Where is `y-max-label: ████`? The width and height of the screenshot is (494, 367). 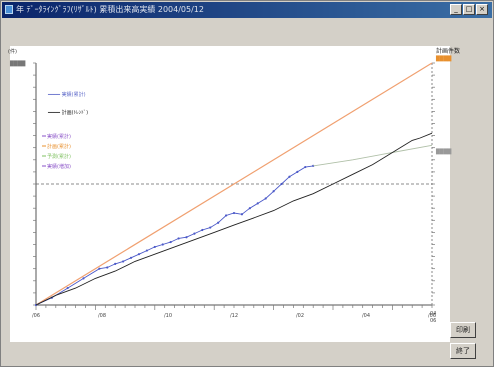
y-max-label: ████ is located at coordinates (17, 63).